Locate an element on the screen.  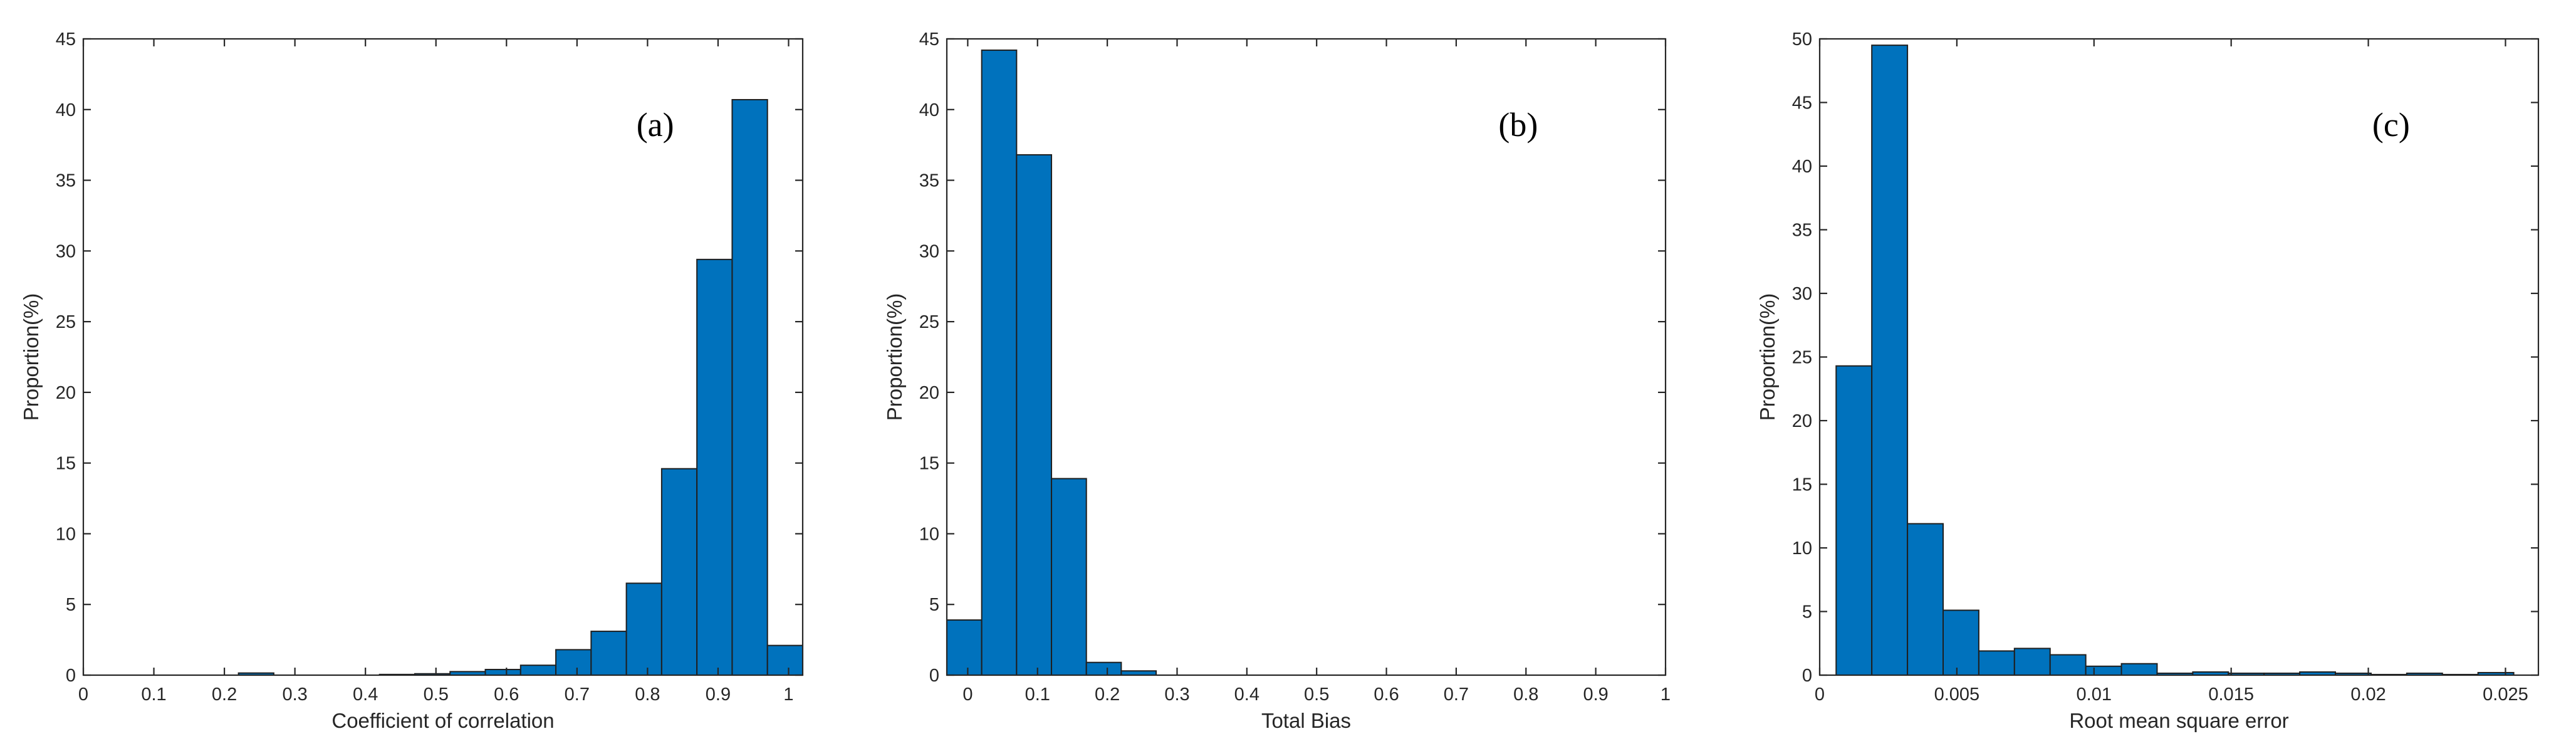
x-tick-label: 0.015 is located at coordinates (2231, 695).